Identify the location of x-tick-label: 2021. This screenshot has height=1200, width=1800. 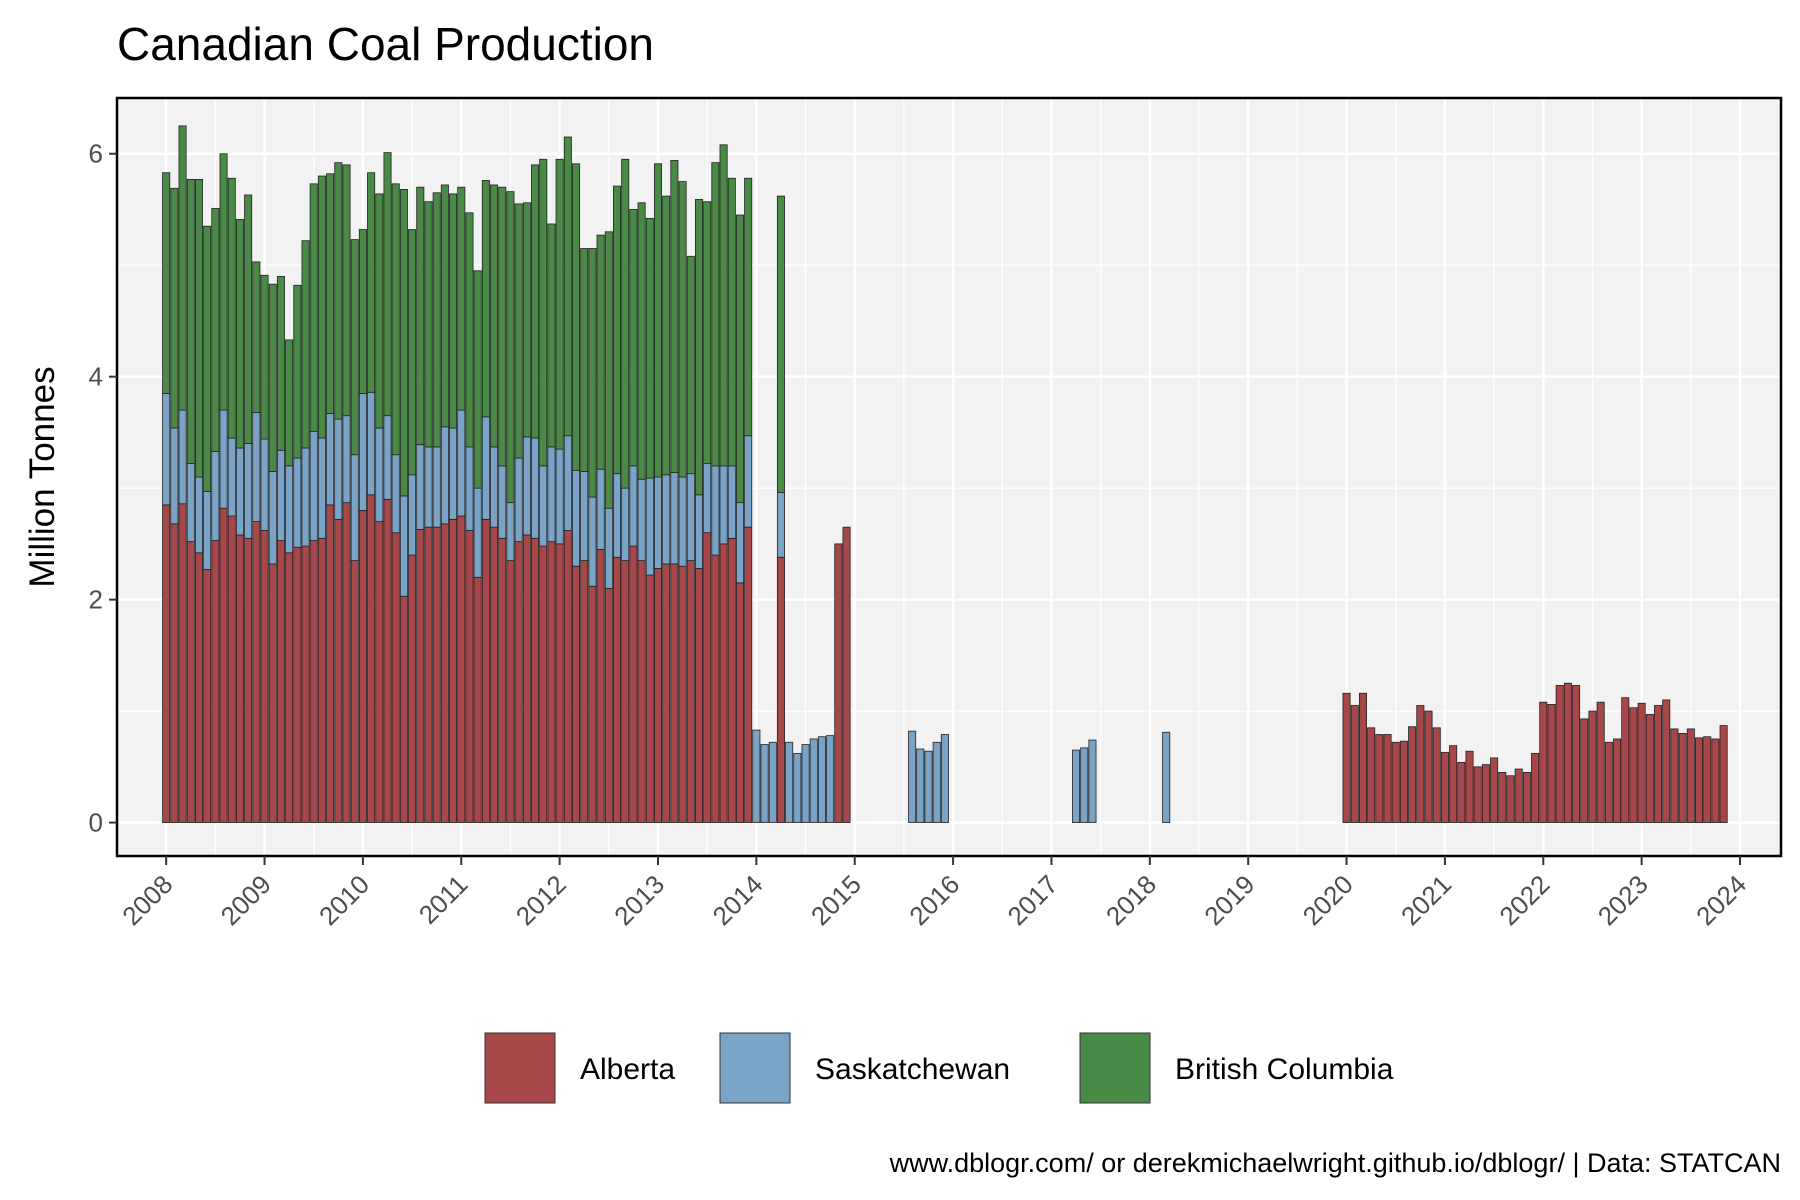
(1426, 900).